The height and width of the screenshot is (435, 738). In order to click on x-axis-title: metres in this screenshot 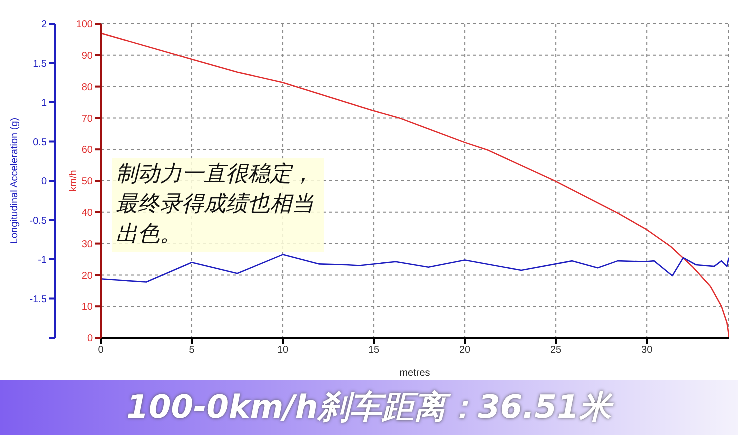, I will do `click(415, 373)`.